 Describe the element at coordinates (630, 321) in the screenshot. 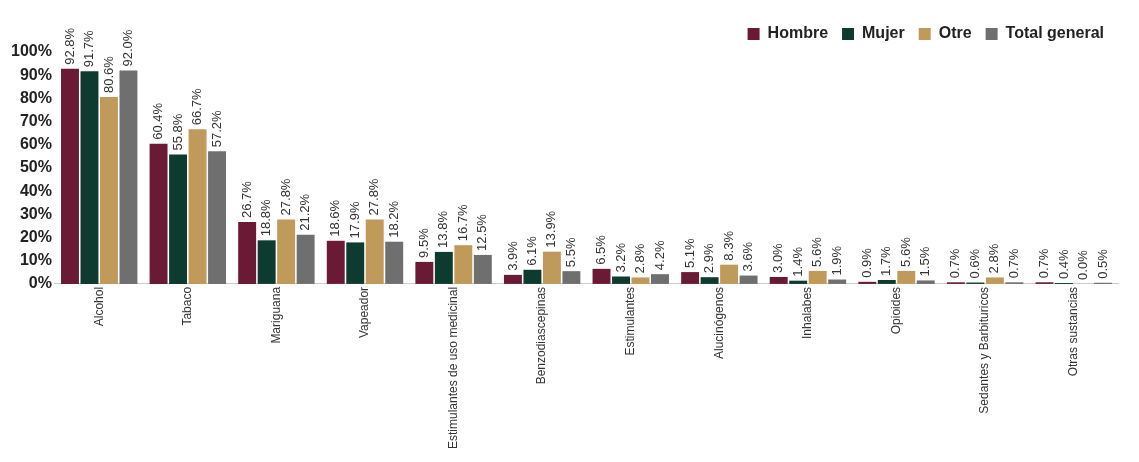

I see `x-tick-label: Estimulantes` at that location.